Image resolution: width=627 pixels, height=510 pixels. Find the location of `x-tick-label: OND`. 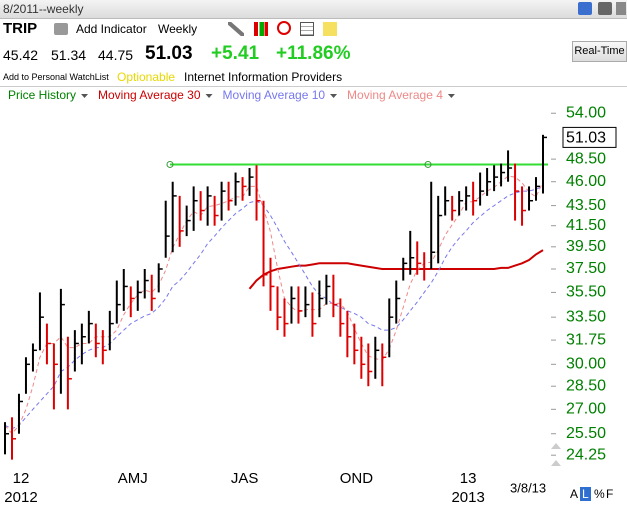

x-tick-label: OND is located at coordinates (357, 478).